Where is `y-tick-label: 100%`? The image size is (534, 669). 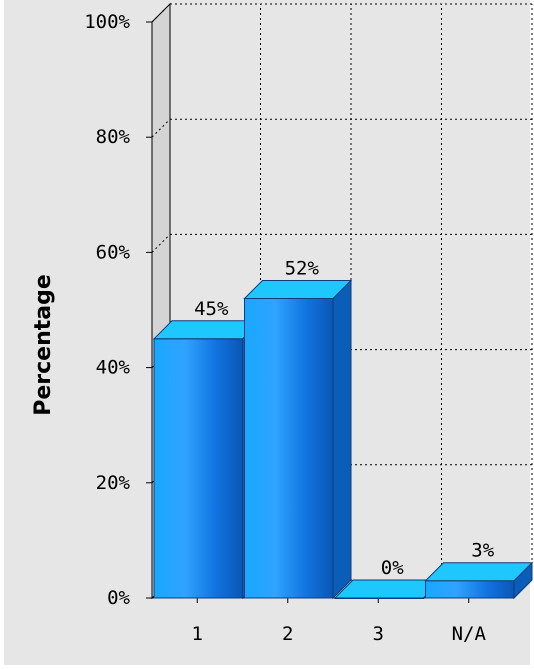 y-tick-label: 100% is located at coordinates (107, 22).